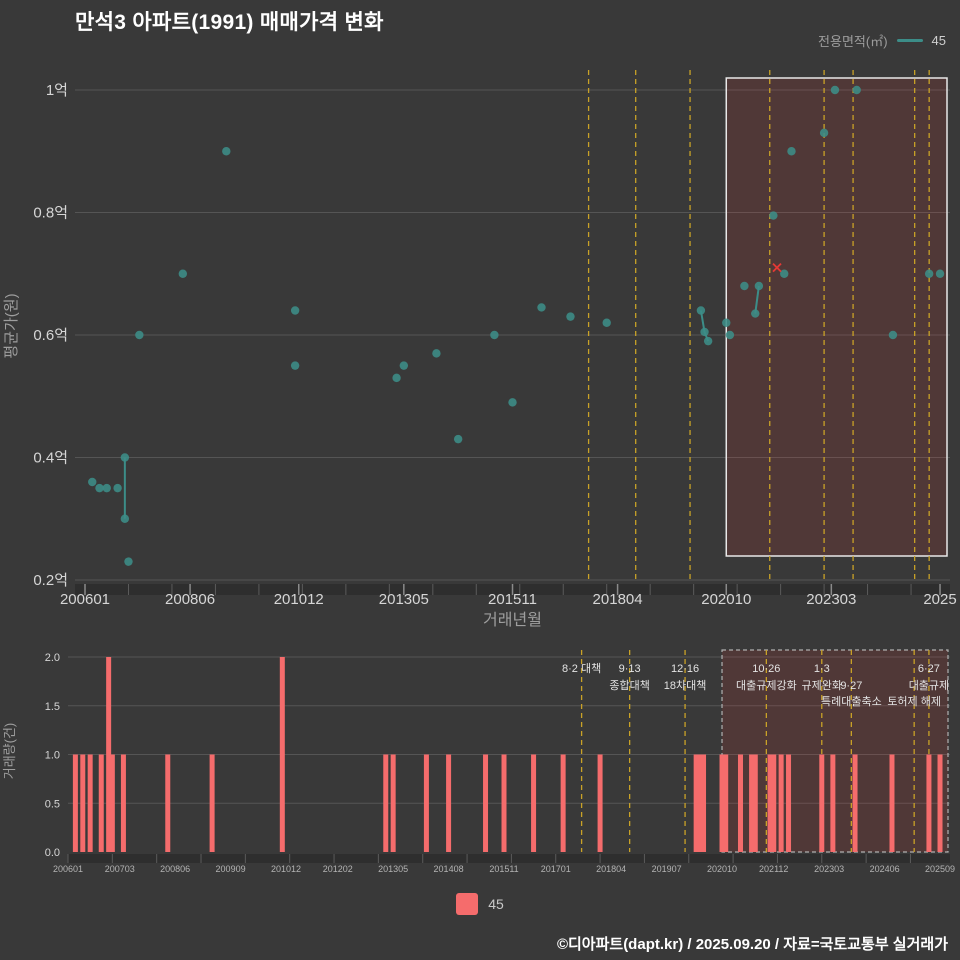 The width and height of the screenshot is (960, 960). Describe the element at coordinates (338, 869) in the screenshot. I see `volume-x-tick-label: 201202` at that location.